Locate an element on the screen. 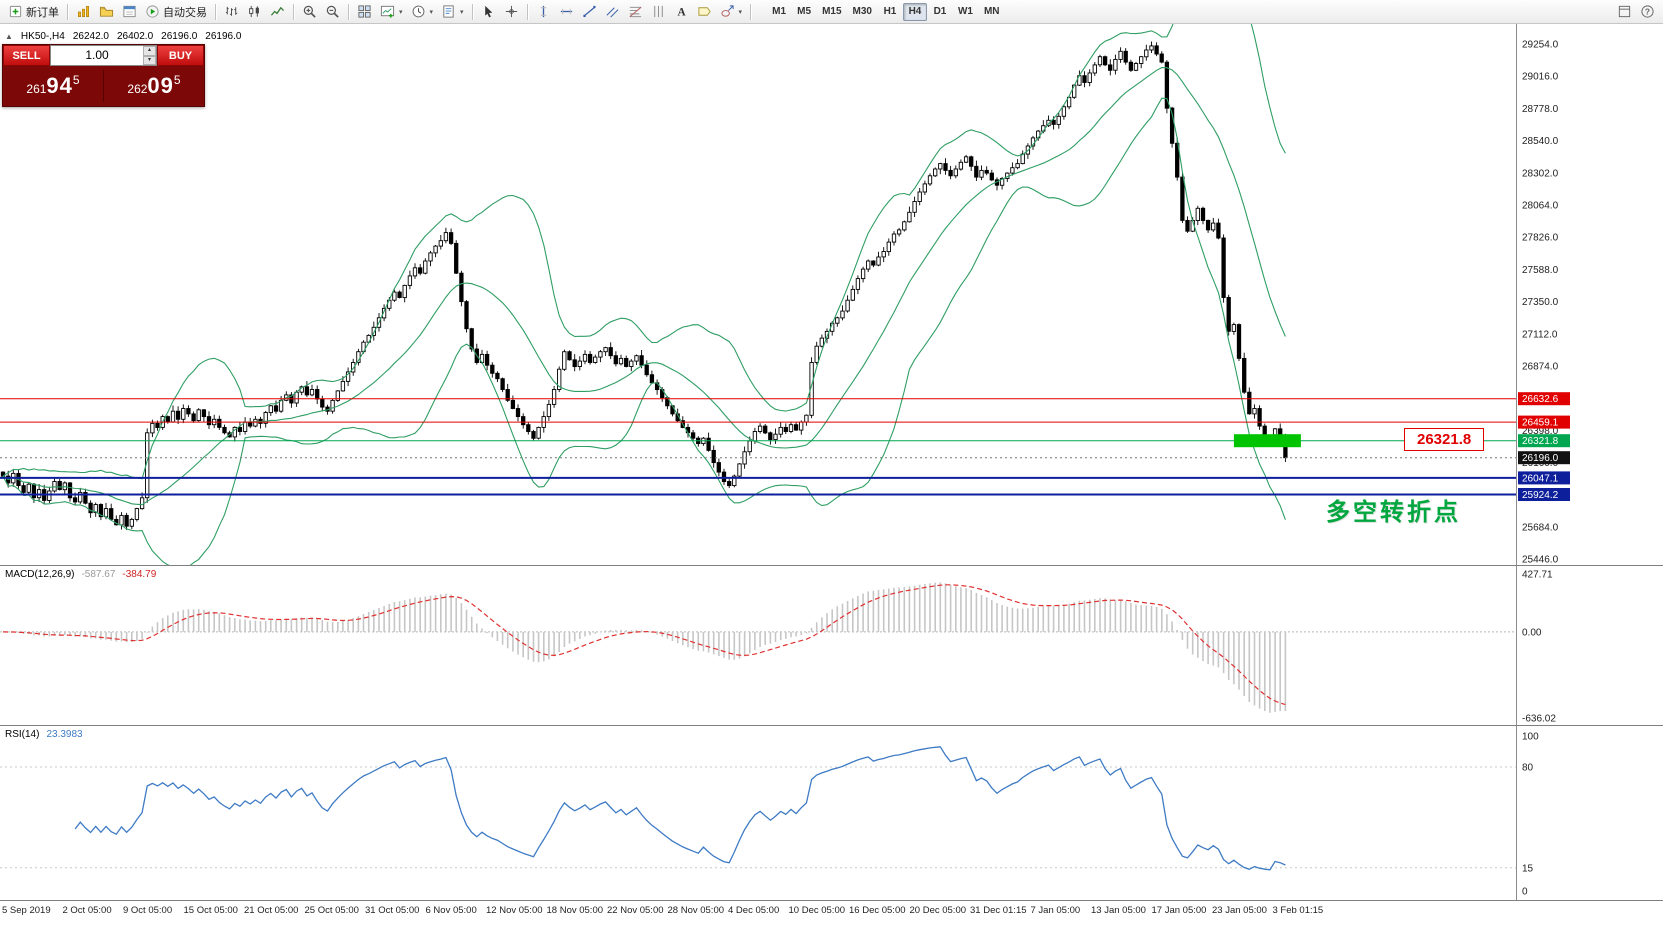 This screenshot has height=949, width=1663. vline-icon is located at coordinates (543, 11).